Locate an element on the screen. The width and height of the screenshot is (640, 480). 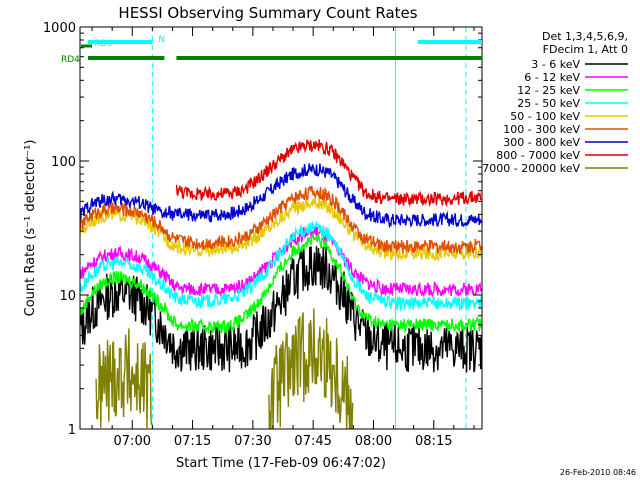
legend-header-line-1: Det 1,3,4,5,6,9, is located at coordinates (585, 36).